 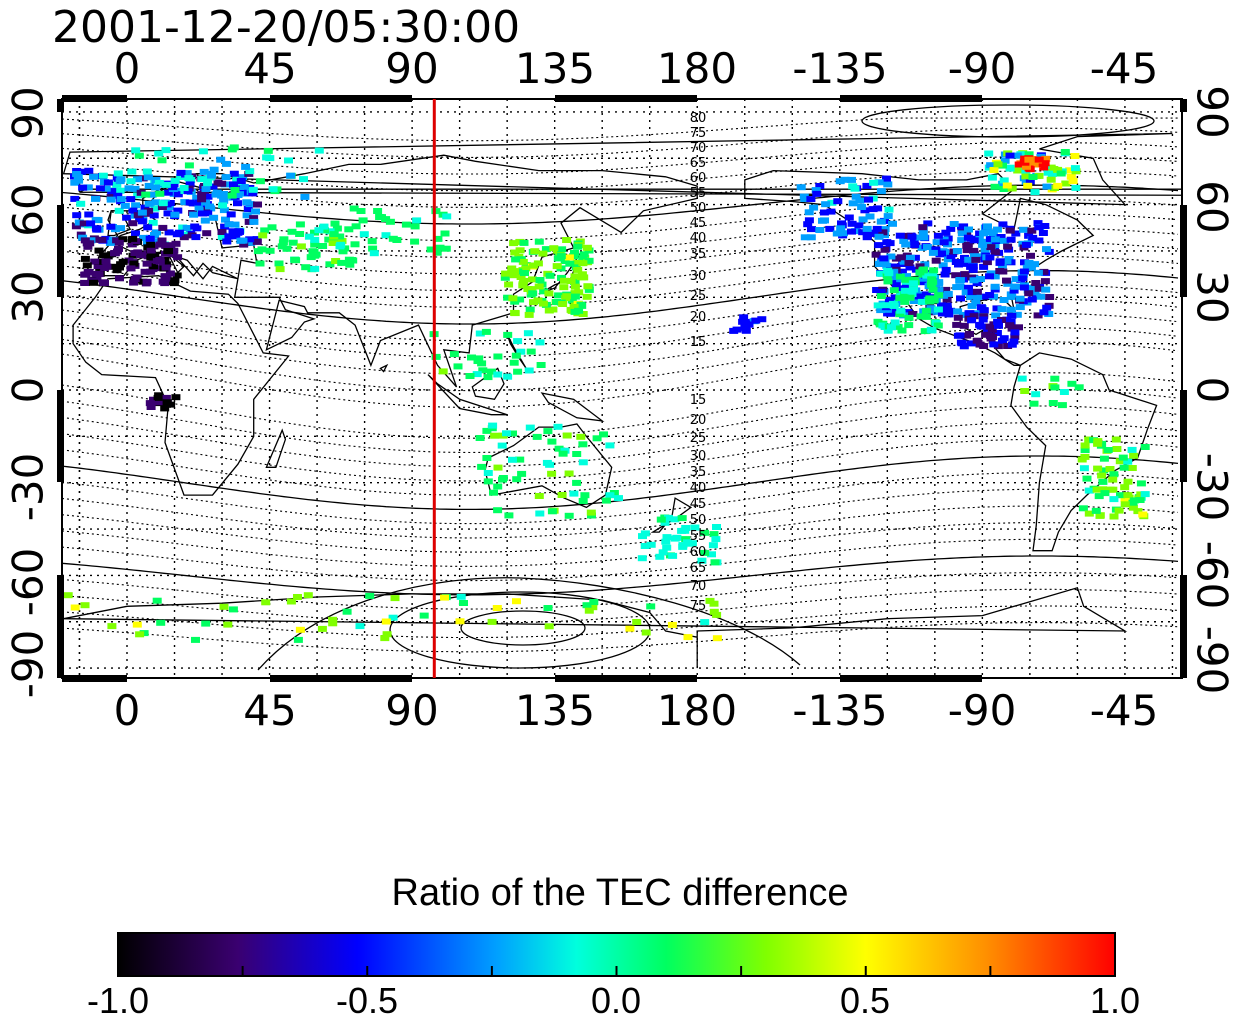 What do you see at coordinates (698, 254) in the screenshot?
I see `contour-label-north: 35` at bounding box center [698, 254].